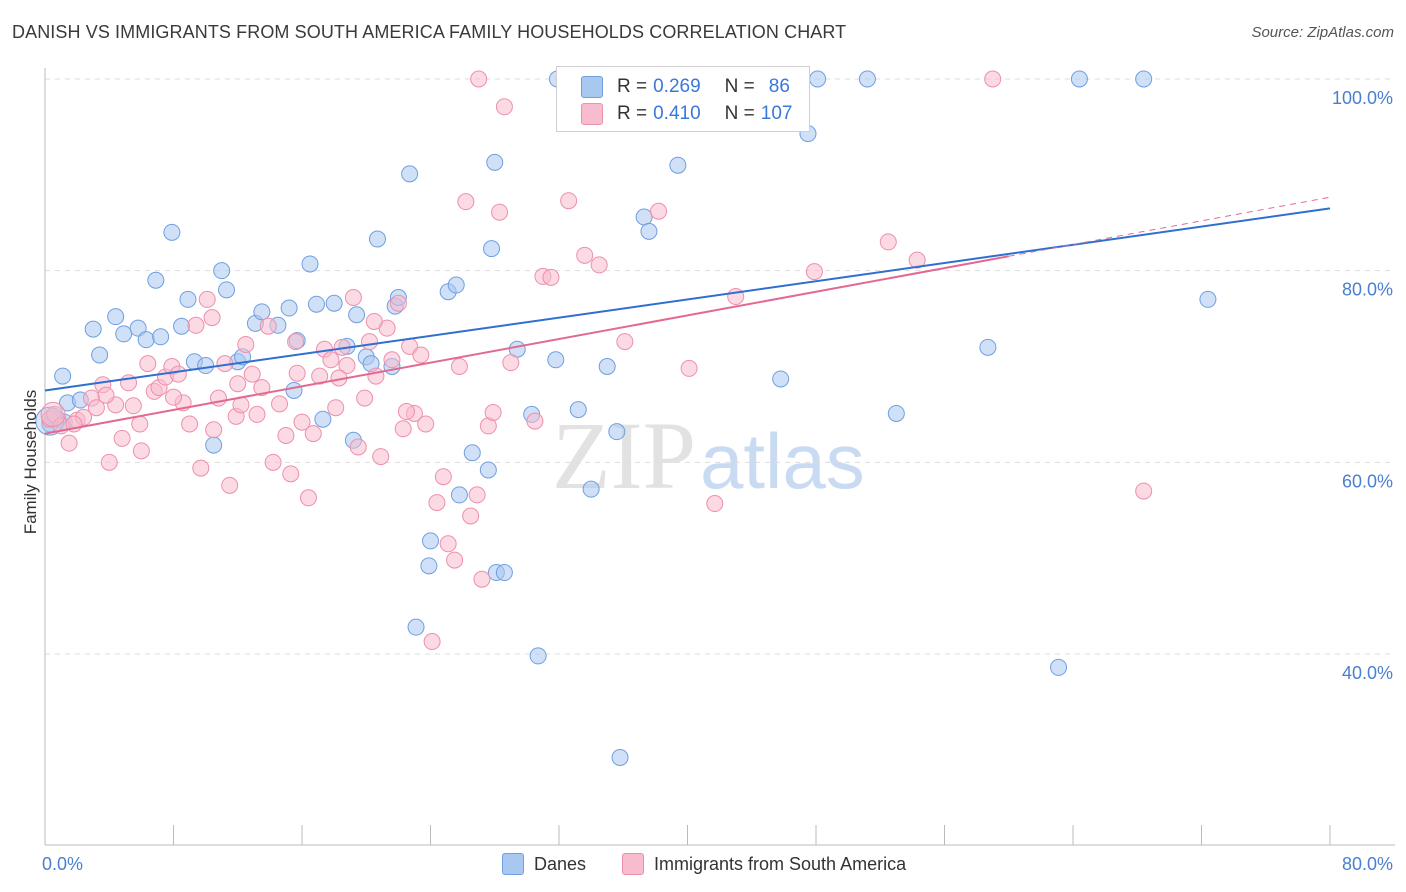 The image size is (1406, 892). Describe the element at coordinates (1367, 673) in the screenshot. I see `y-tick-label: 40.0%` at that location.